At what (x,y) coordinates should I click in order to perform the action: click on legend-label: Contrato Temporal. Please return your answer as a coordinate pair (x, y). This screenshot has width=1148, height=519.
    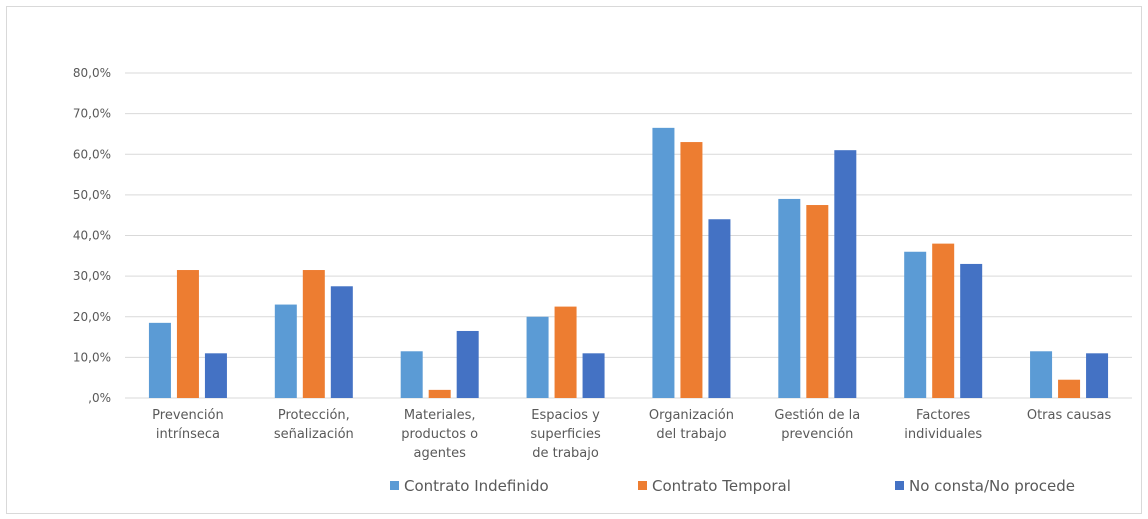
    Looking at the image, I should click on (721, 486).